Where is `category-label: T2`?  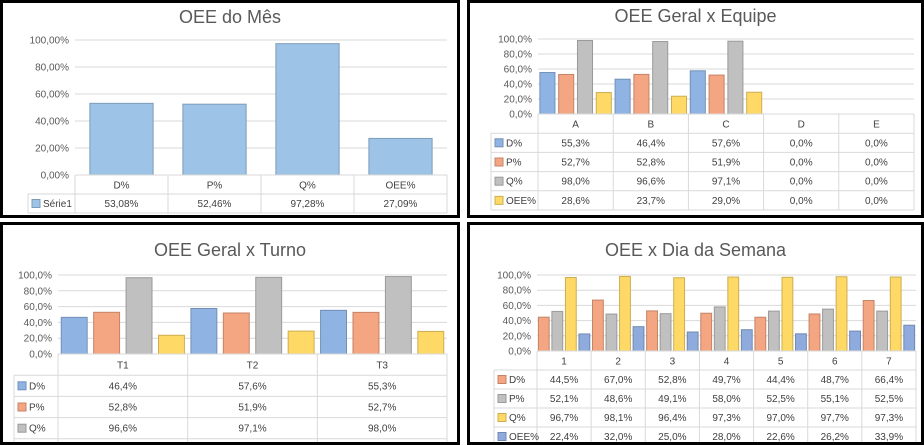
category-label: T2 is located at coordinates (253, 366).